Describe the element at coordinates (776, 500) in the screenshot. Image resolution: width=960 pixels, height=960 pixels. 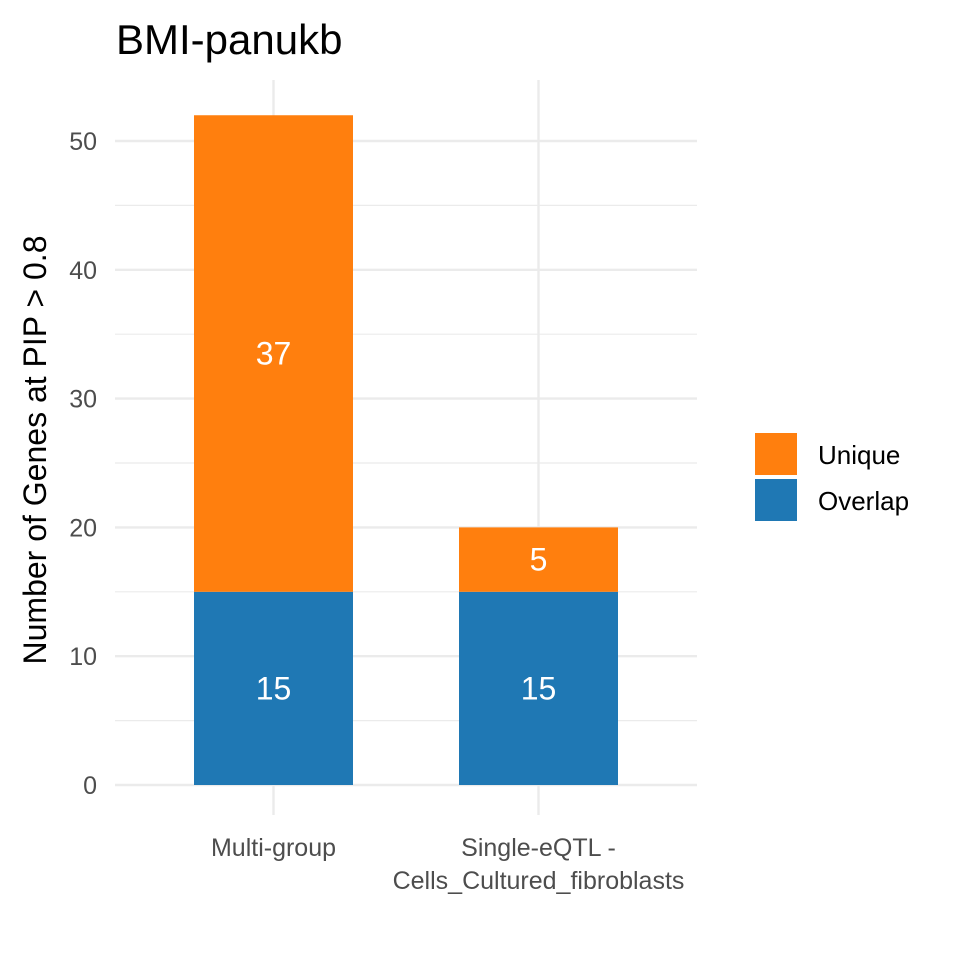
I see `legend-key-overlap` at that location.